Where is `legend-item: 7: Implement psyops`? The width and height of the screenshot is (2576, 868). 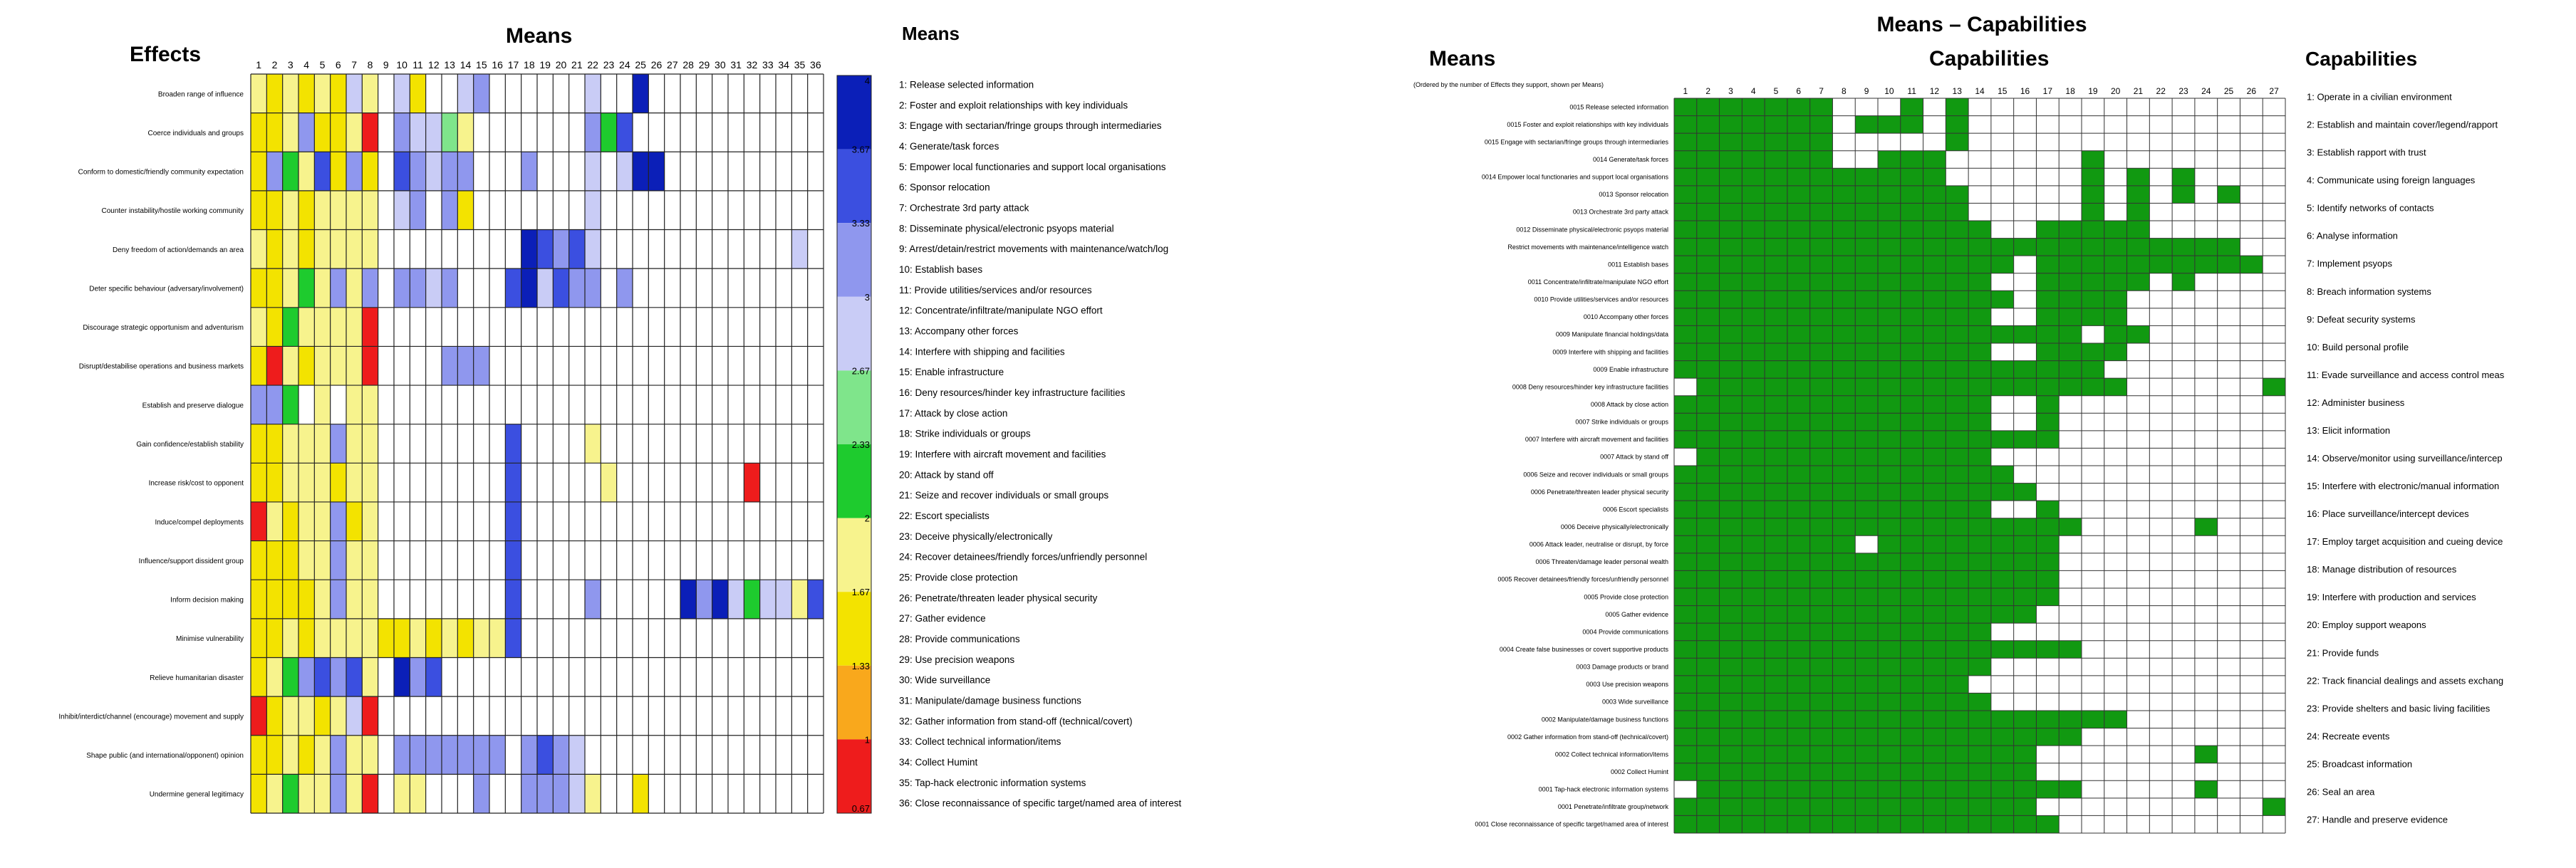
legend-item: 7: Implement psyops is located at coordinates (2349, 263).